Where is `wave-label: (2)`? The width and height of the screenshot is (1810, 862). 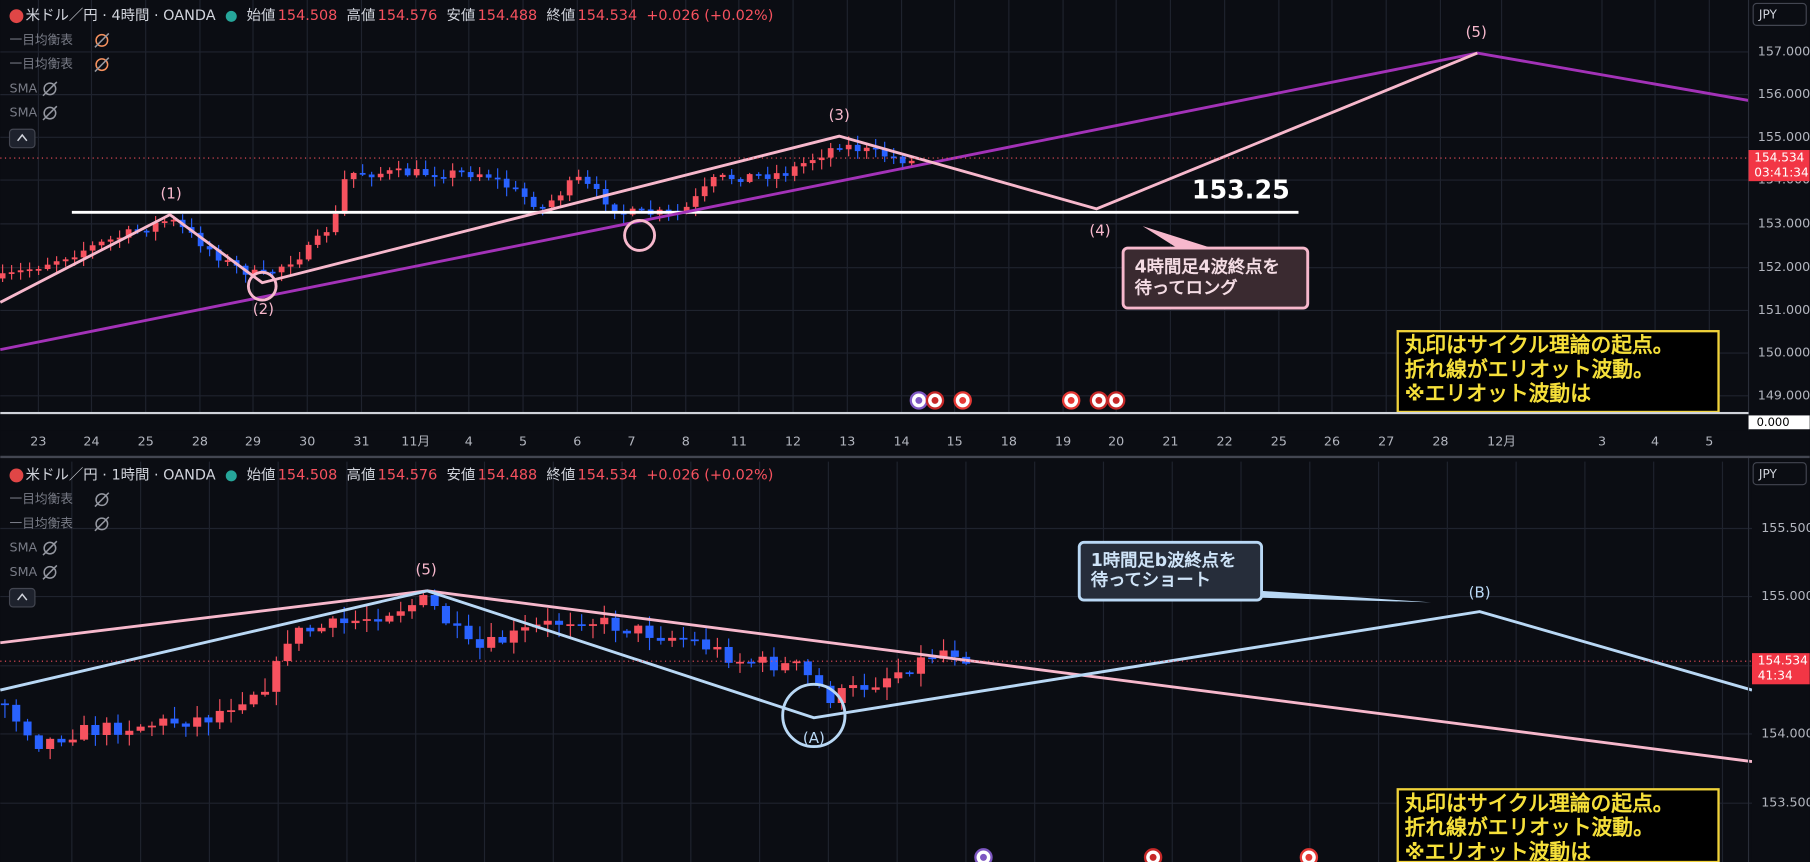
wave-label: (2) is located at coordinates (263, 309).